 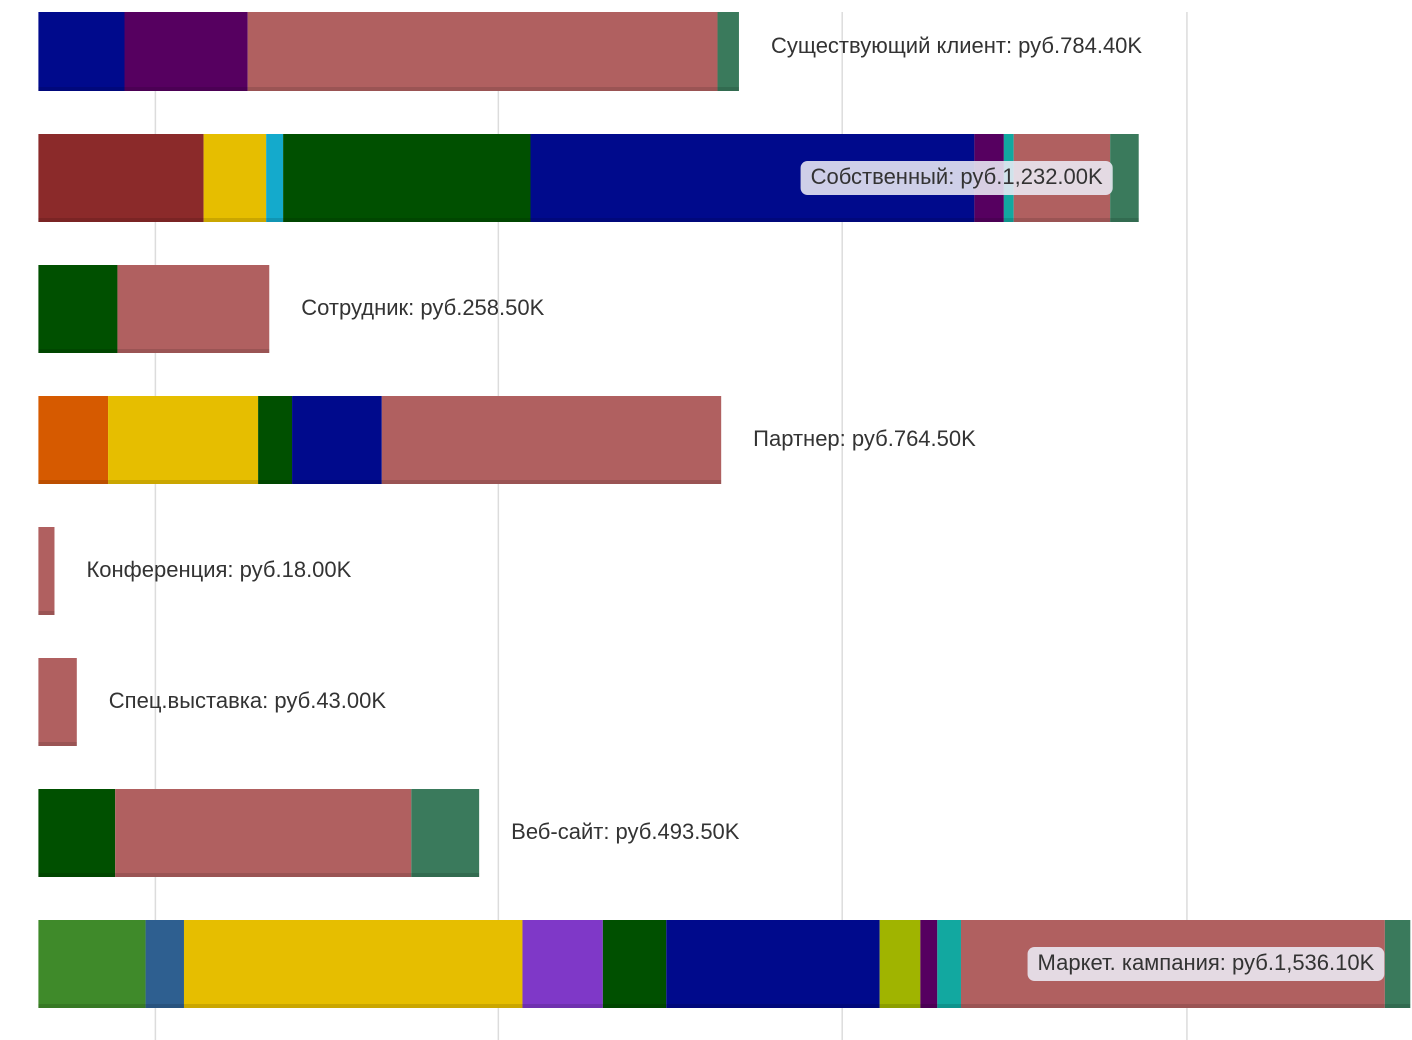 I want to click on bar-label: Конференция: руб.18.00K, so click(x=218, y=569).